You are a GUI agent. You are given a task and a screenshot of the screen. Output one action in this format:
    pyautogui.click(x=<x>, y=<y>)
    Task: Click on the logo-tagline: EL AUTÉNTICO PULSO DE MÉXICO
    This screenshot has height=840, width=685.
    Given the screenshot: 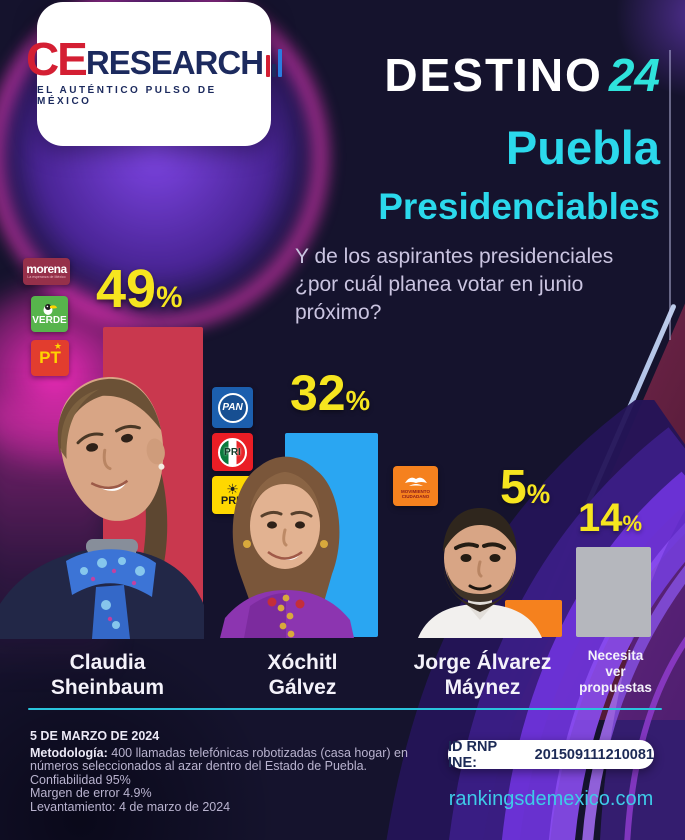 What is the action you would take?
    pyautogui.click(x=127, y=96)
    